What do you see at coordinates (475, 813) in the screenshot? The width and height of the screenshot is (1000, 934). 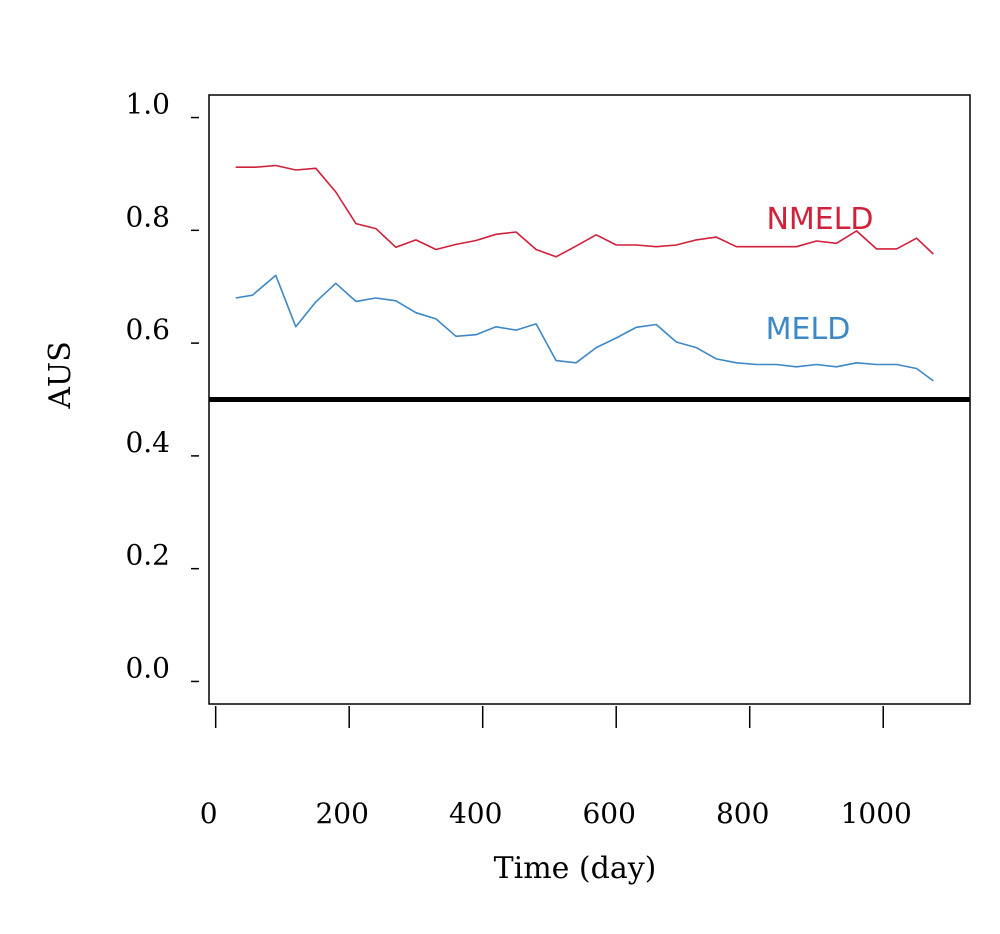 I see `x-tick-label: 400` at bounding box center [475, 813].